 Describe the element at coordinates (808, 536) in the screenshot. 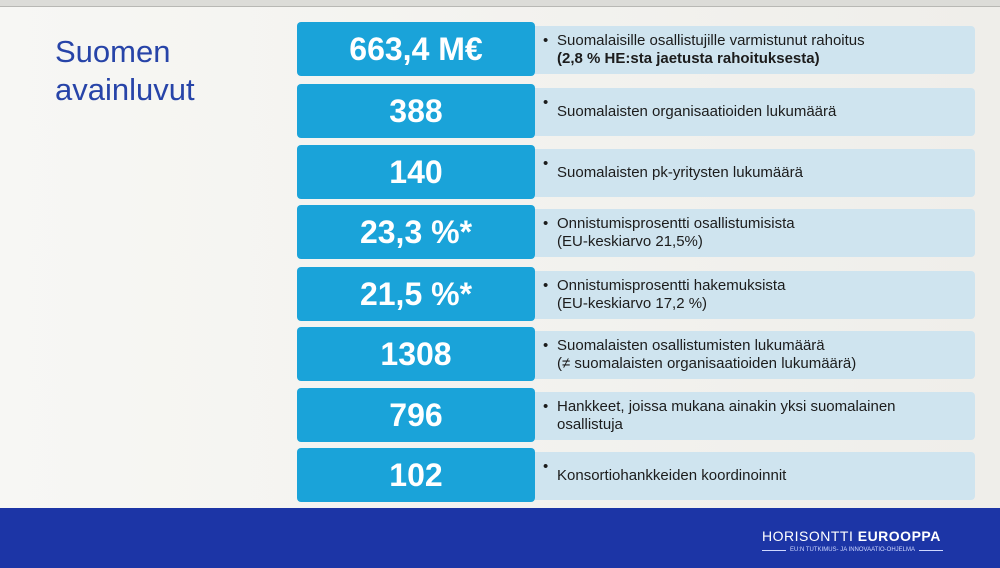

I see `logo-text: HORISONTTI` at that location.